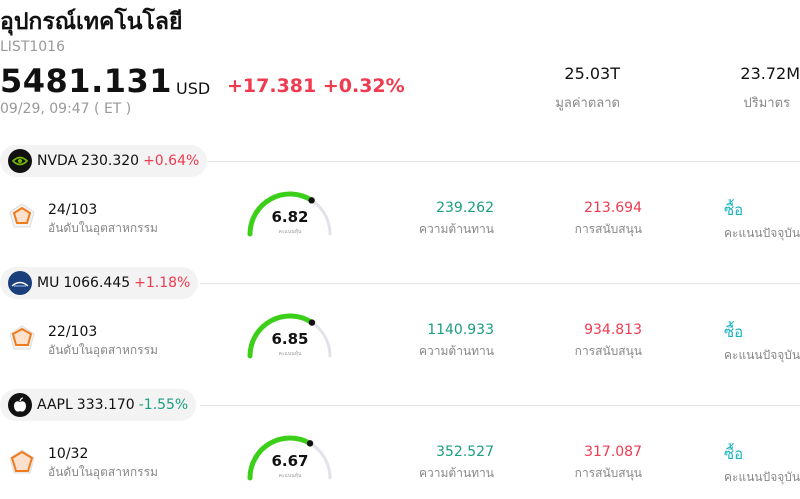 Image resolution: width=800 pixels, height=499 pixels. Describe the element at coordinates (57, 161) in the screenshot. I see `stock-ticker: NVDA` at that location.